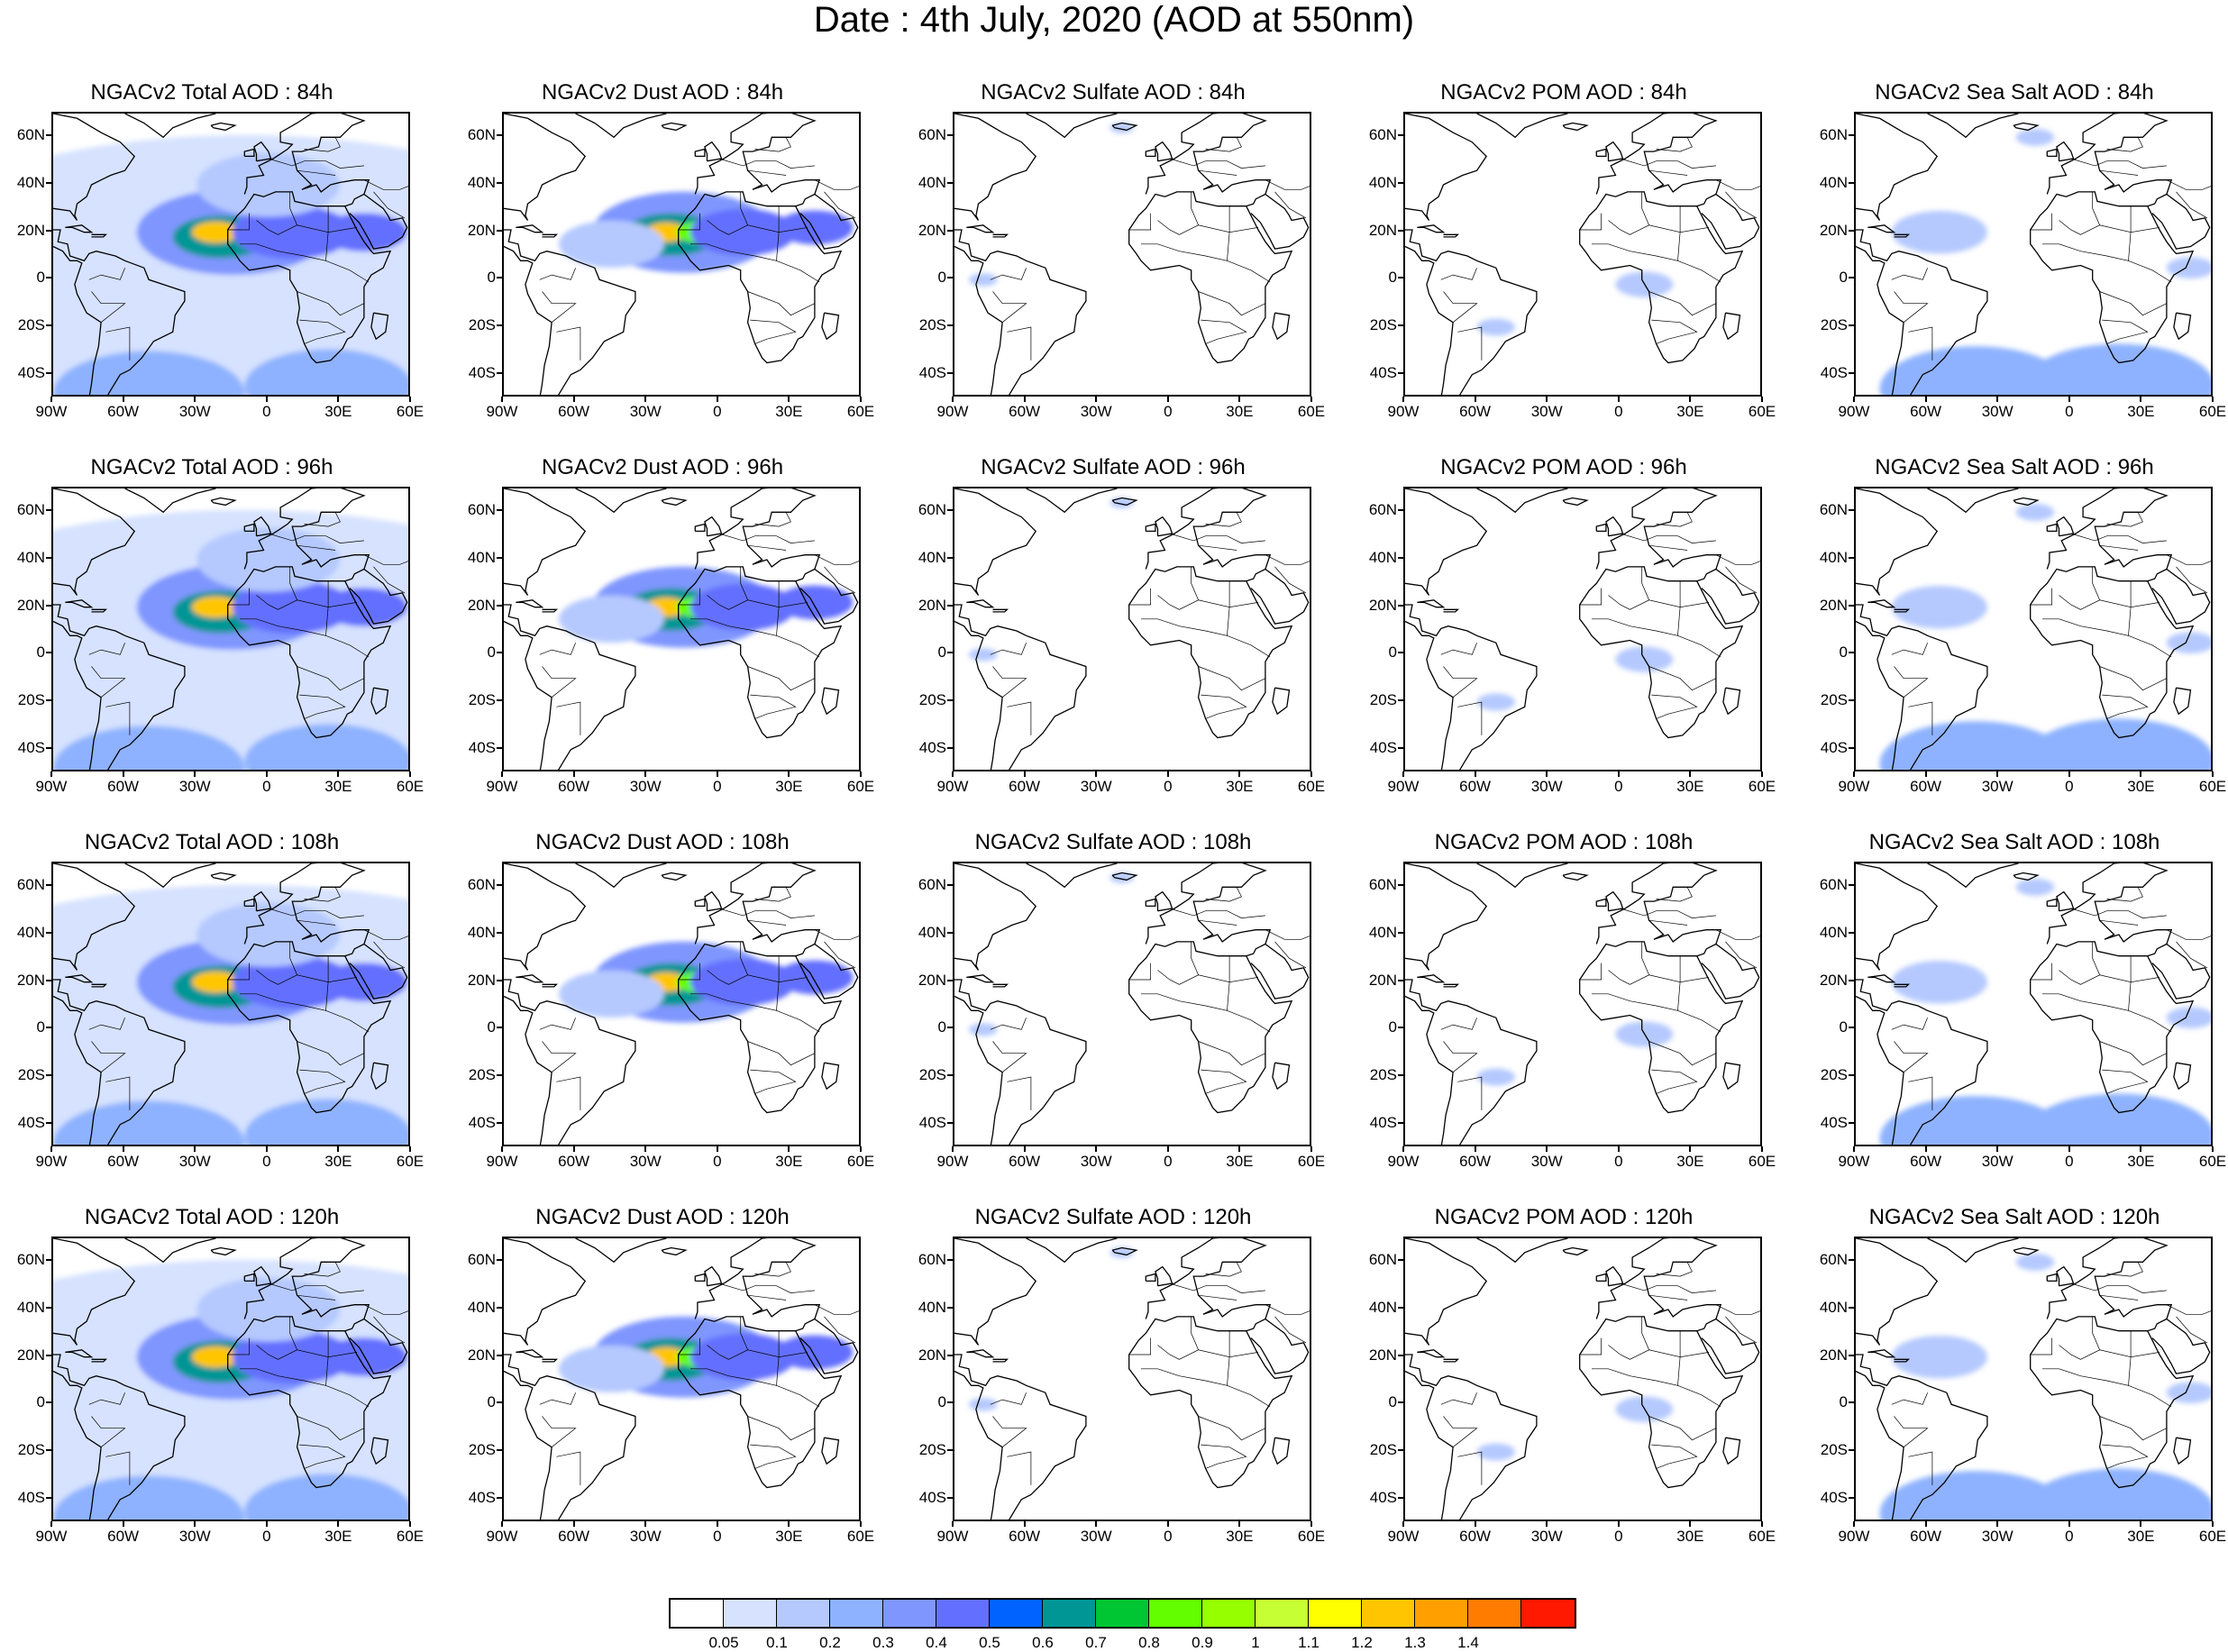 The height and width of the screenshot is (1652, 2228). I want to click on x-tick-label: 30W, so click(194, 787).